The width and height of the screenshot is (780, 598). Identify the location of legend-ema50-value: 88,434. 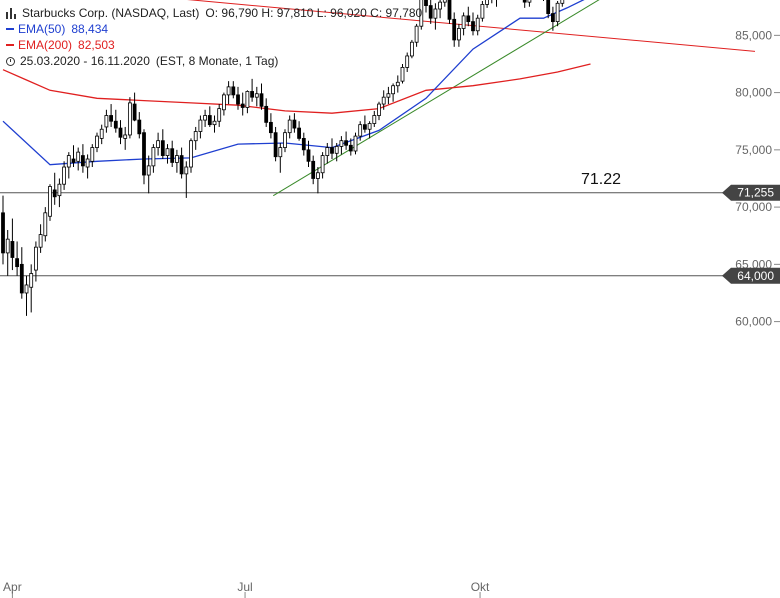
(90, 29).